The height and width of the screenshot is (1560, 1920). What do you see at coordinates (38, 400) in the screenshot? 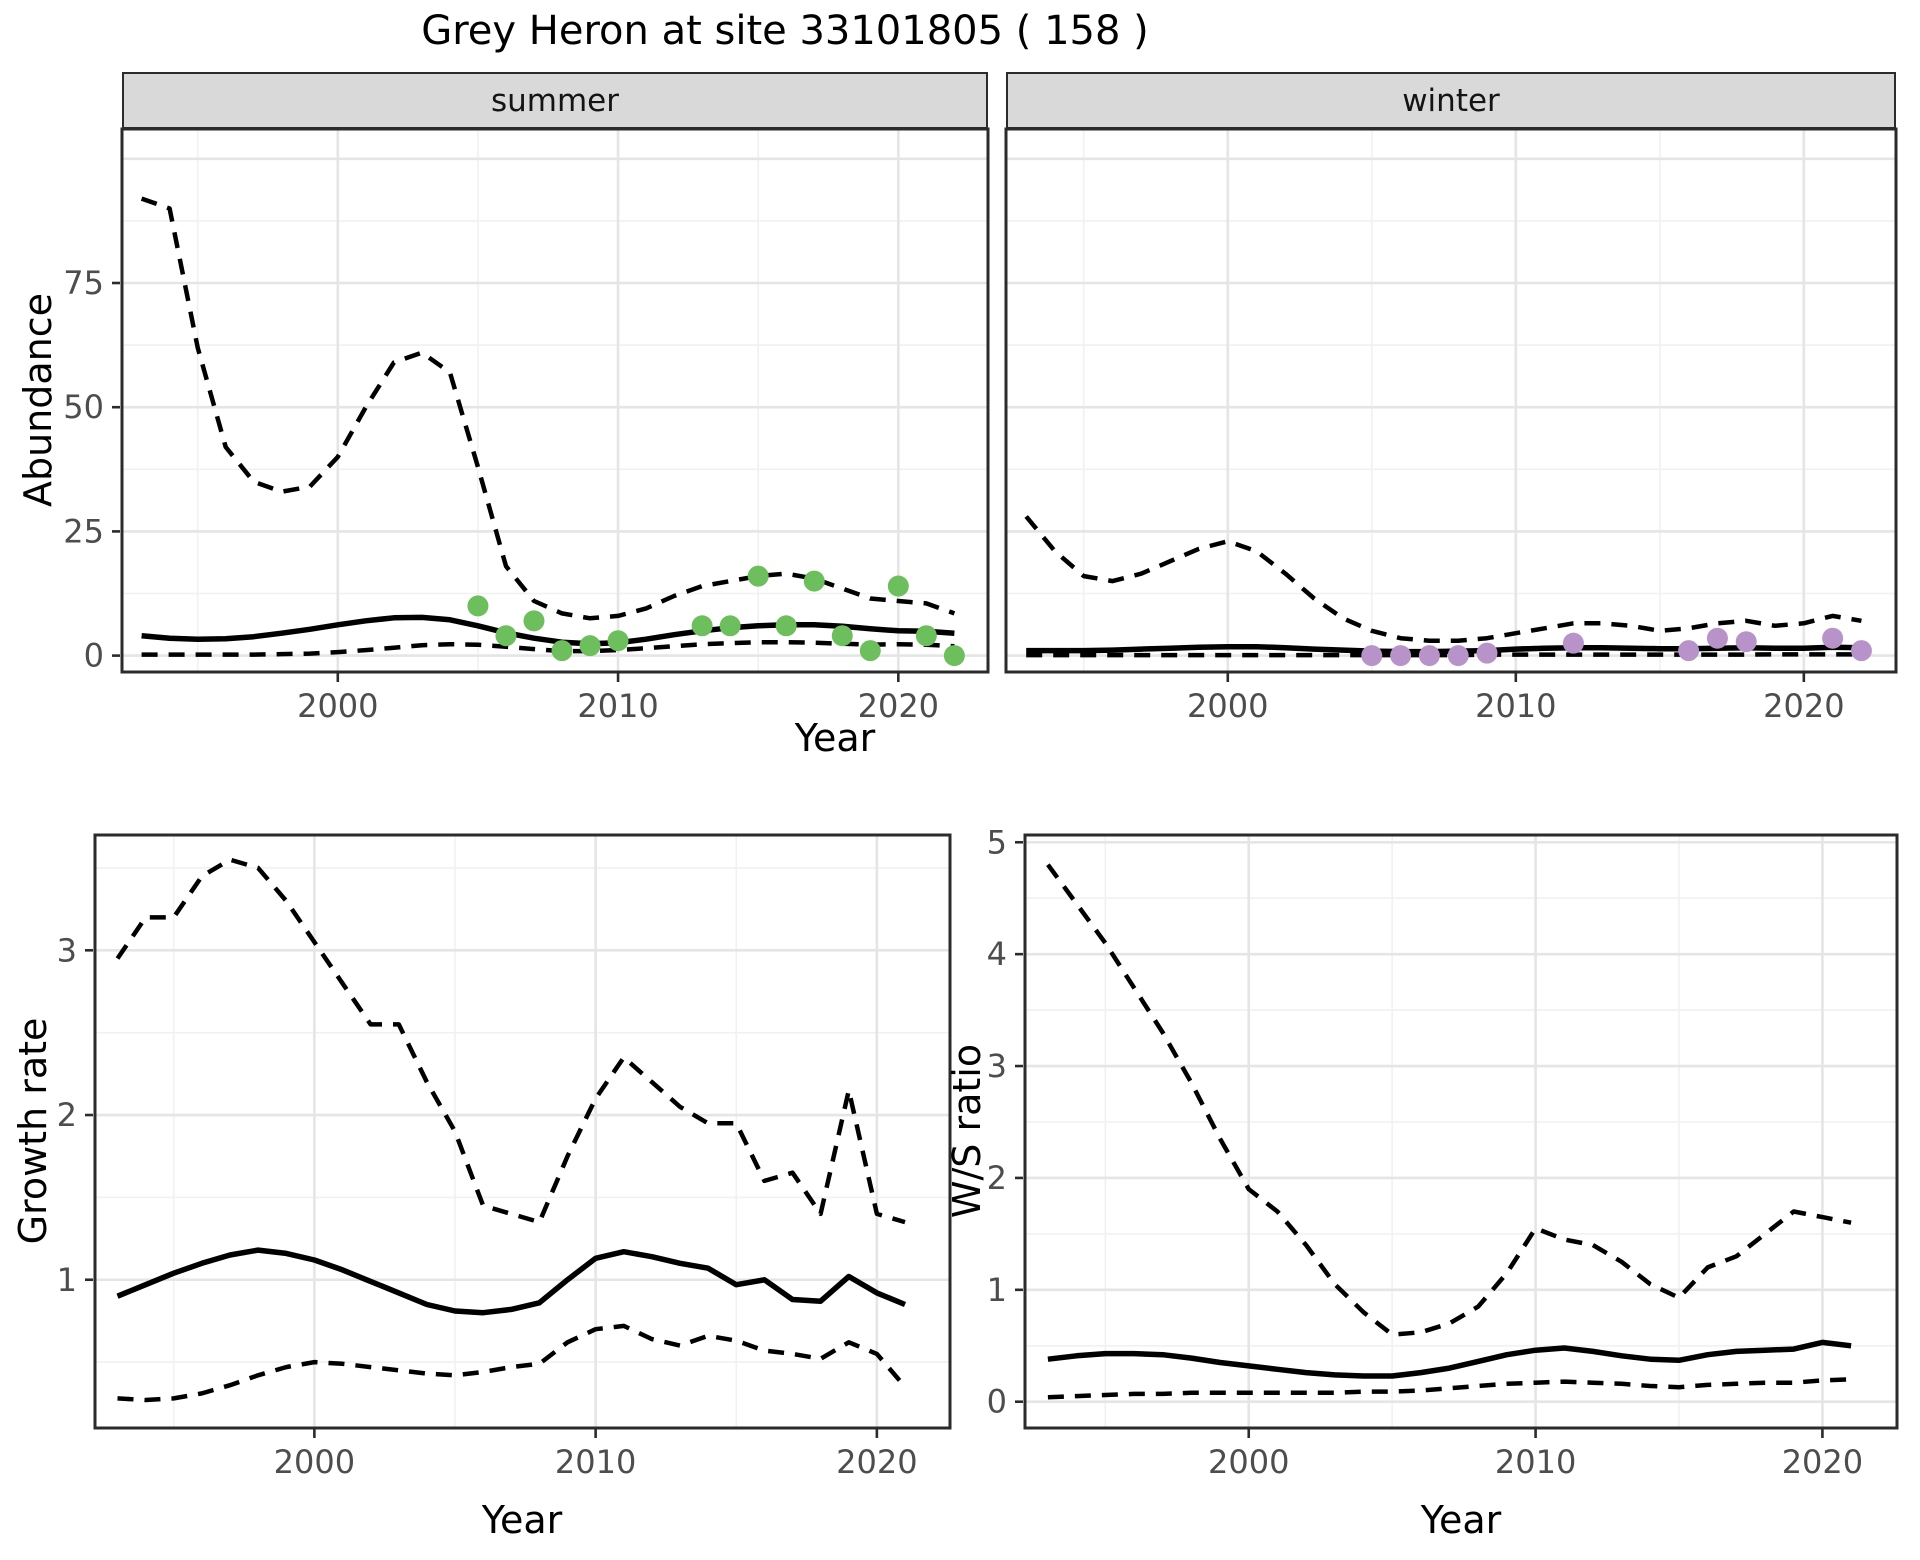
I see `abundance-y-axis-label: Abundance` at bounding box center [38, 400].